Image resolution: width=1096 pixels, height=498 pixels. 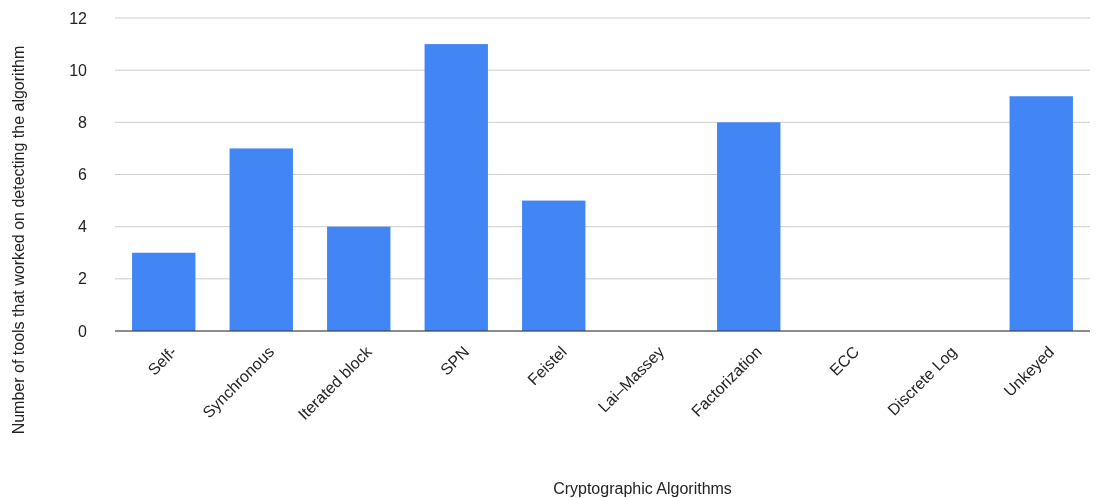 What do you see at coordinates (83, 227) in the screenshot?
I see `y-tick-label: 4` at bounding box center [83, 227].